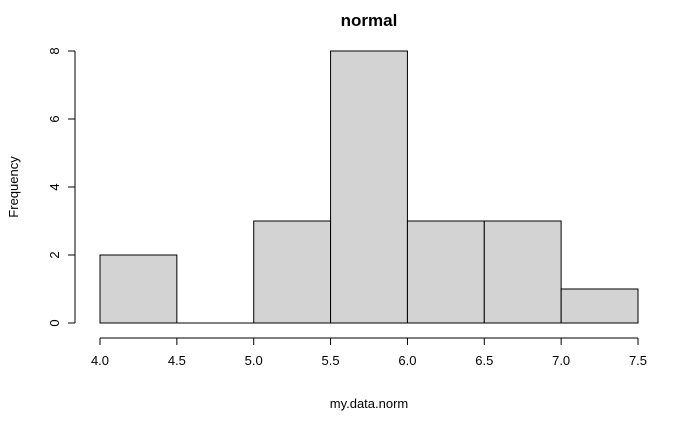  Describe the element at coordinates (331, 360) in the screenshot. I see `x-tick-label-3: 5.5` at that location.